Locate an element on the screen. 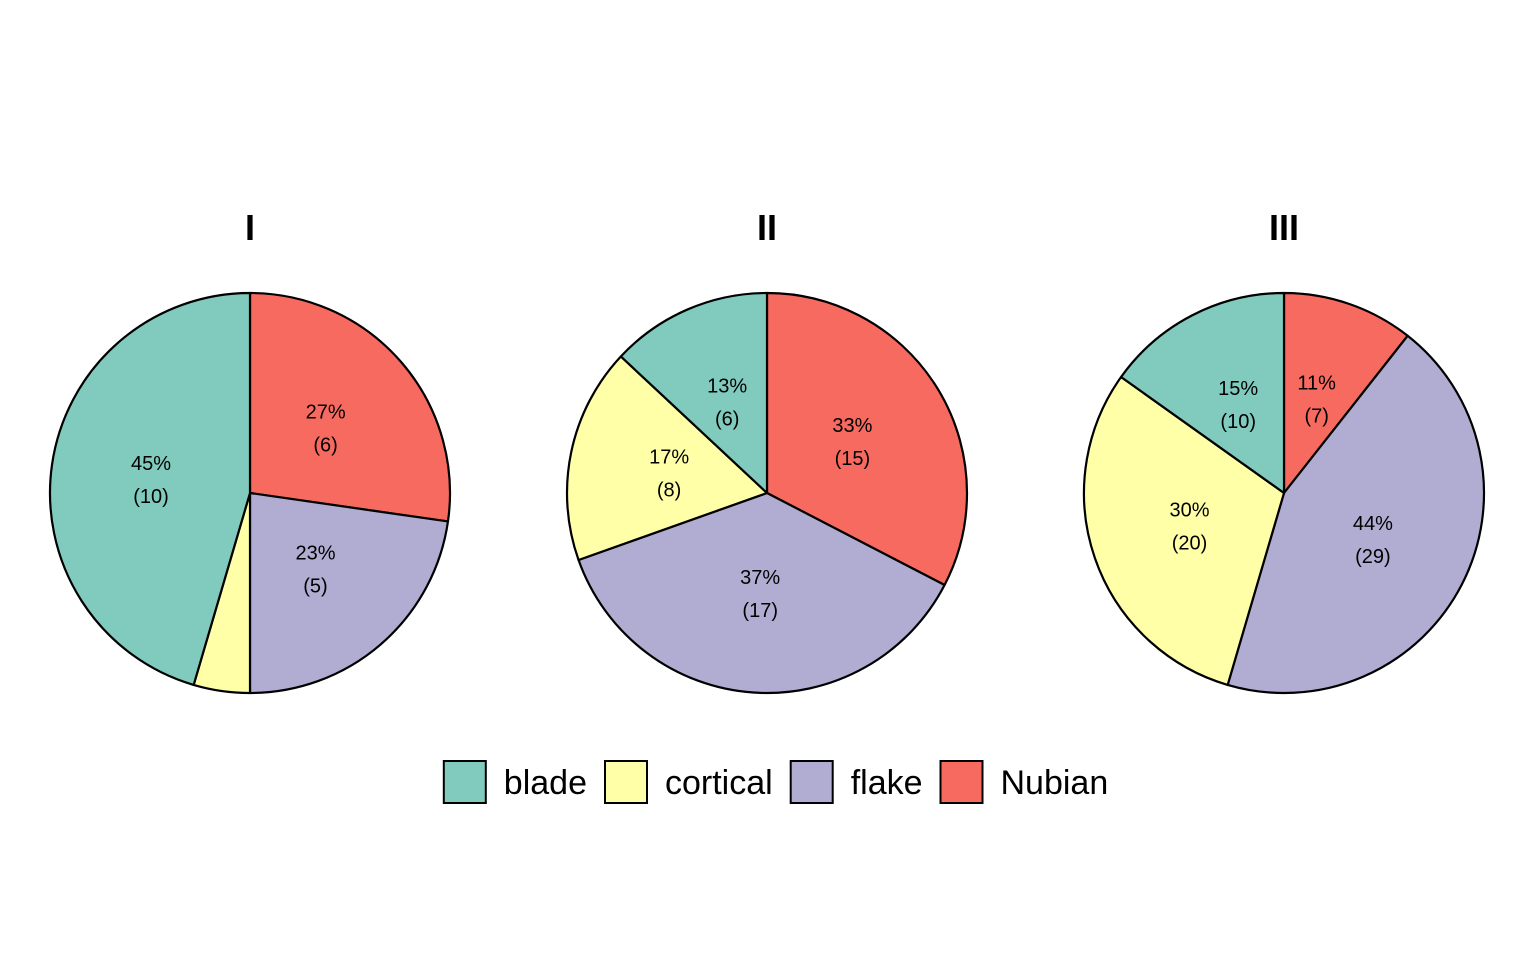 The image size is (1536, 960). slice-percent-label: 11% is located at coordinates (1316, 384).